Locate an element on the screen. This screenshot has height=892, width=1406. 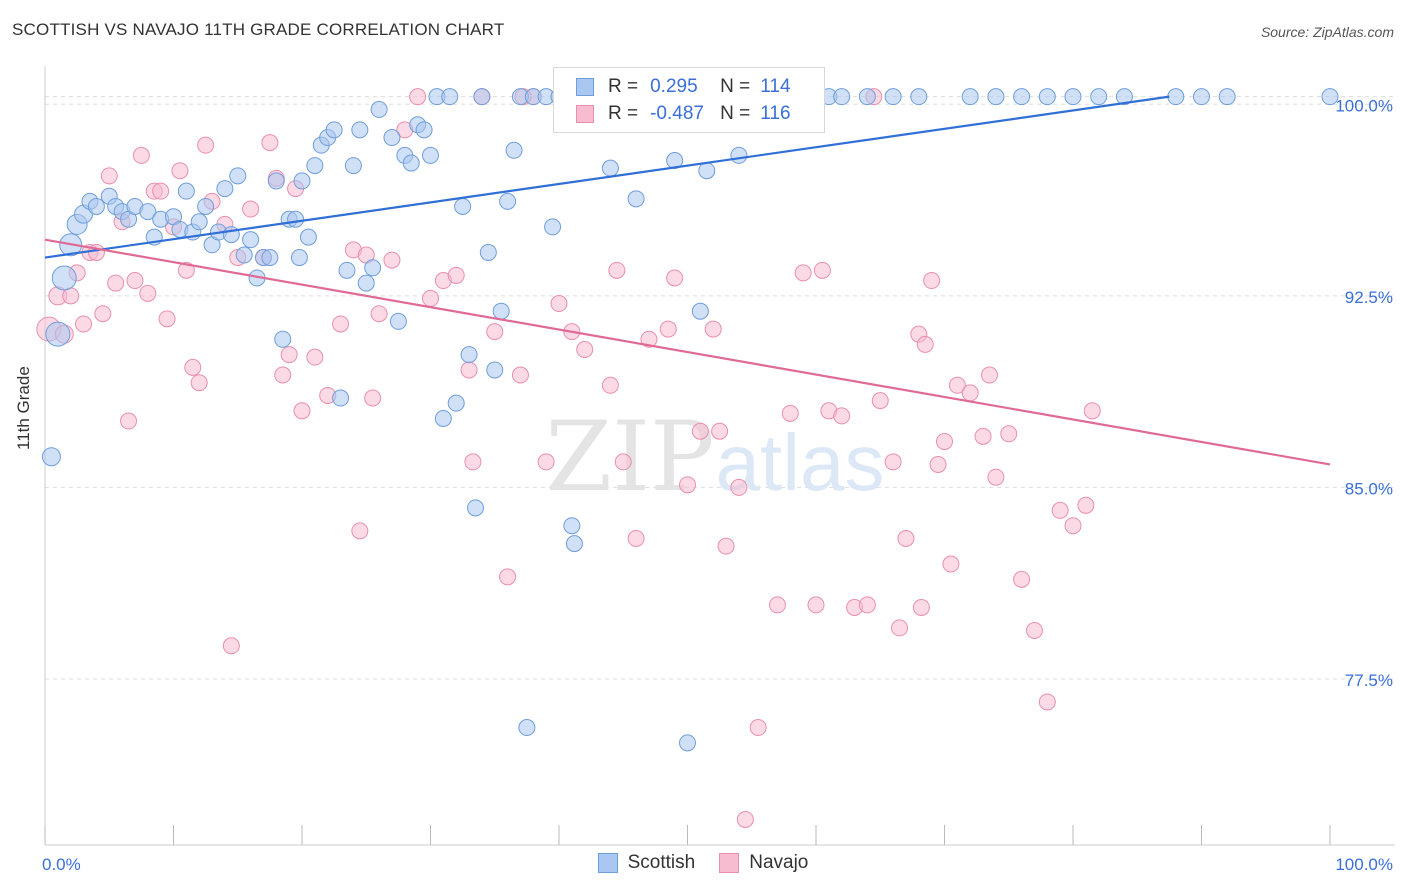
y-tick-label: 100.0% is located at coordinates (1364, 105).